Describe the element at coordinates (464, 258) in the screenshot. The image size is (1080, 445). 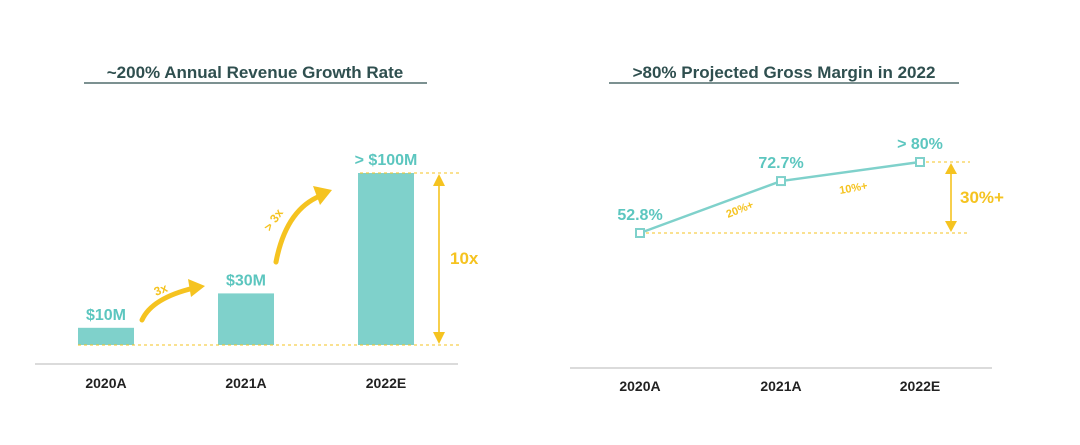
I see `revenue-10x-label: 10x` at that location.